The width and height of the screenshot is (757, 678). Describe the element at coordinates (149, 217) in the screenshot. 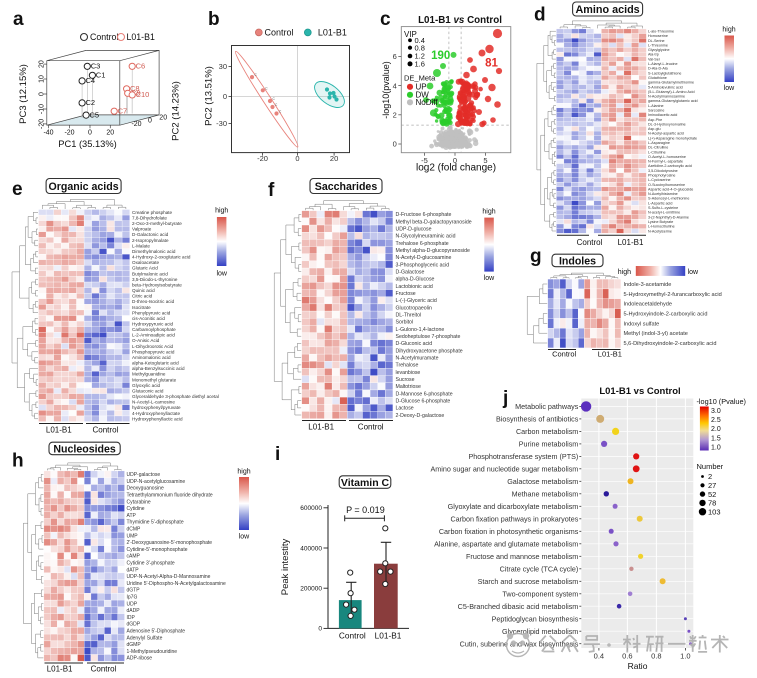

I see `svg-text: 7,8-Dihydrofolate` at that location.